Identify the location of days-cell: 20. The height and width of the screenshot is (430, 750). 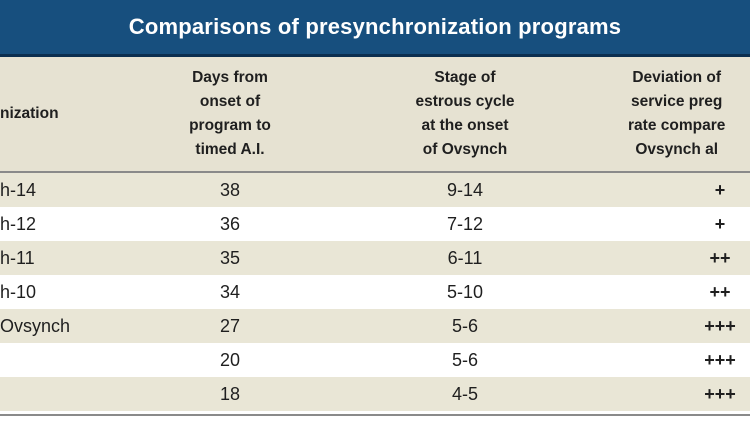
(230, 360).